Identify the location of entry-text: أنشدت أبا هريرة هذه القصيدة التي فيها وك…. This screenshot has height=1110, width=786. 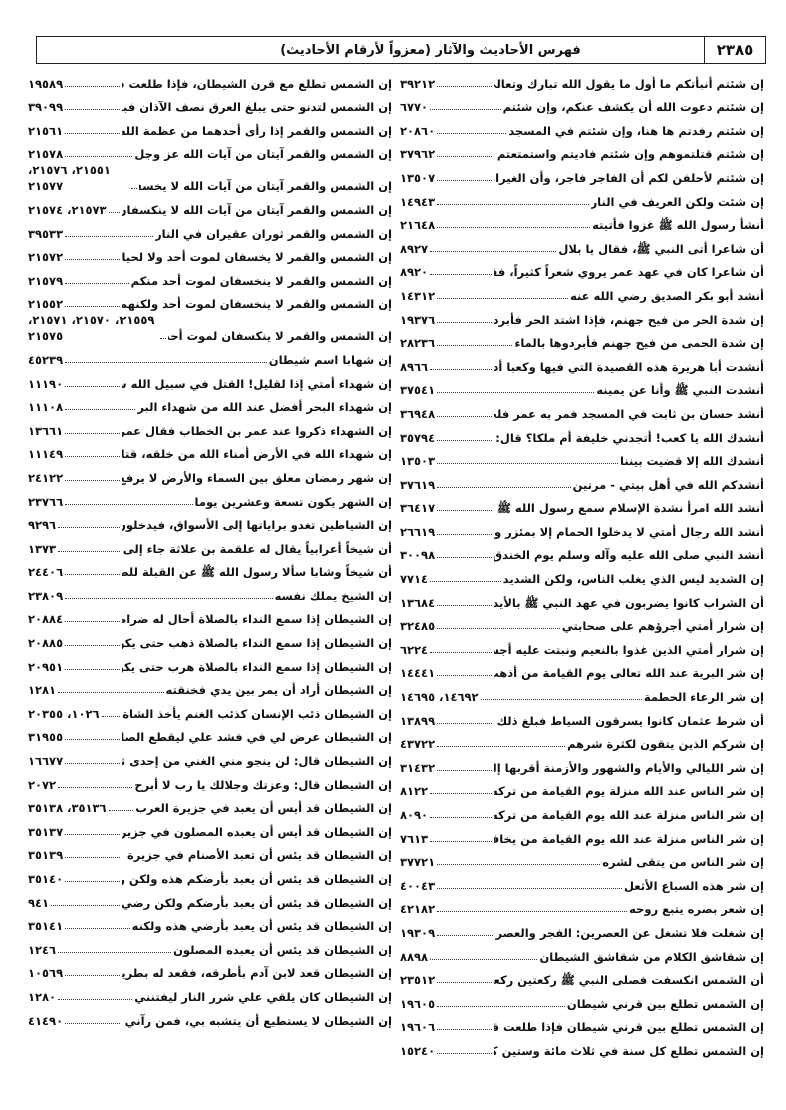
(629, 366).